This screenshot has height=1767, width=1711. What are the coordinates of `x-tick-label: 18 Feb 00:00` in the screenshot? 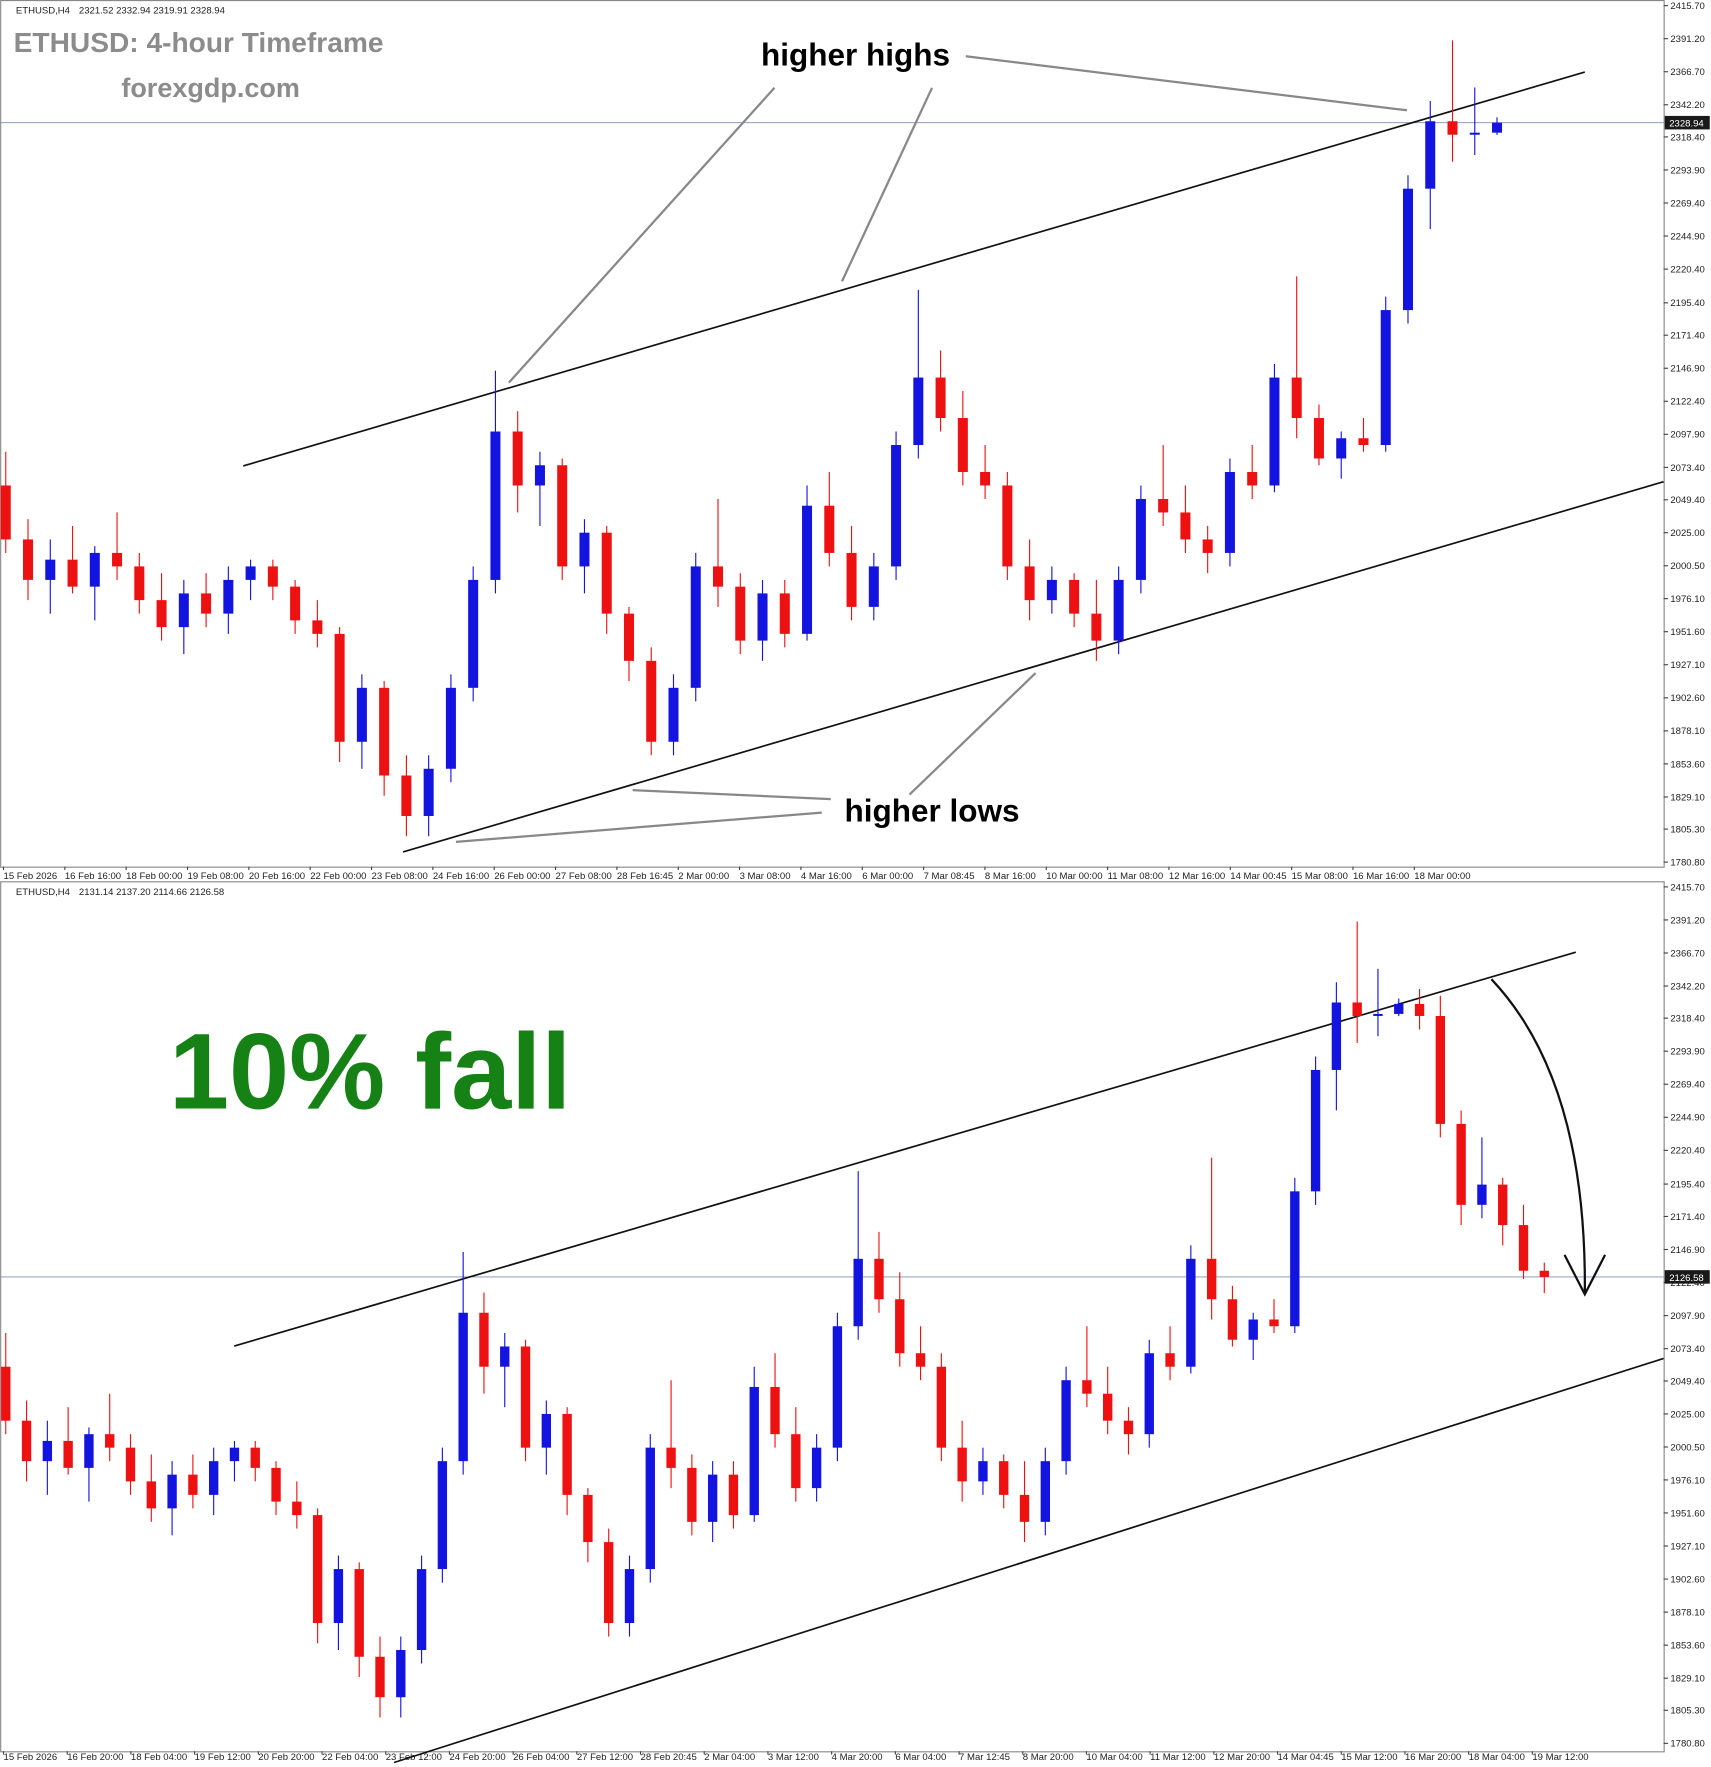 It's located at (154, 876).